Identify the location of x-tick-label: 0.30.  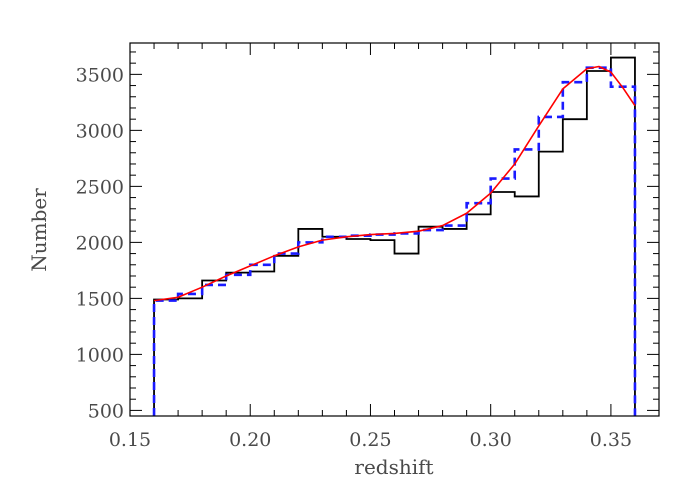
(491, 440).